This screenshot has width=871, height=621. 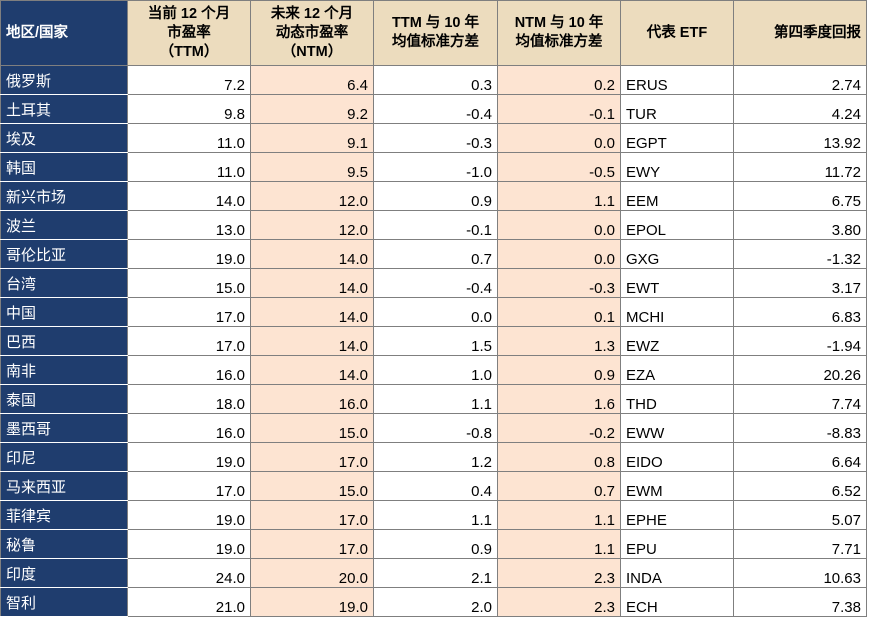 I want to click on data-cell: 9.2, so click(x=312, y=109).